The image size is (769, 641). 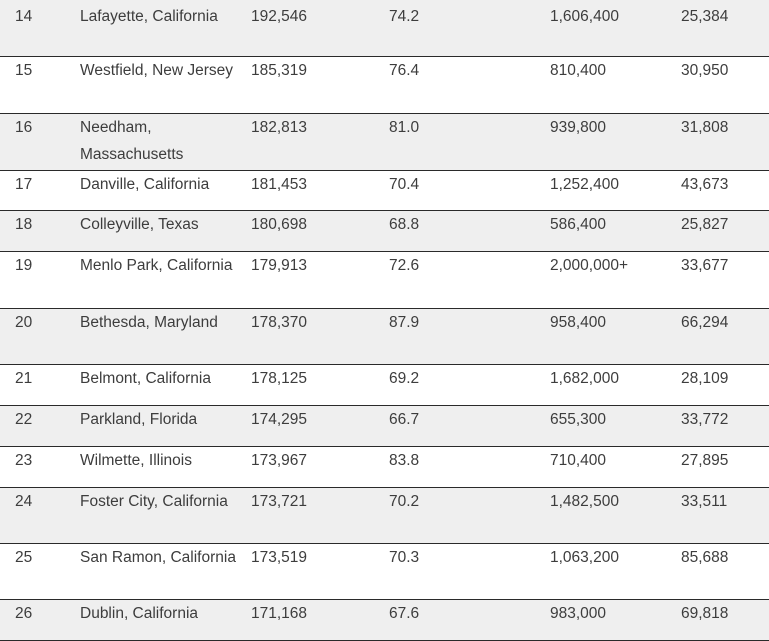 I want to click on education-cell: 74.2, so click(x=469, y=28).